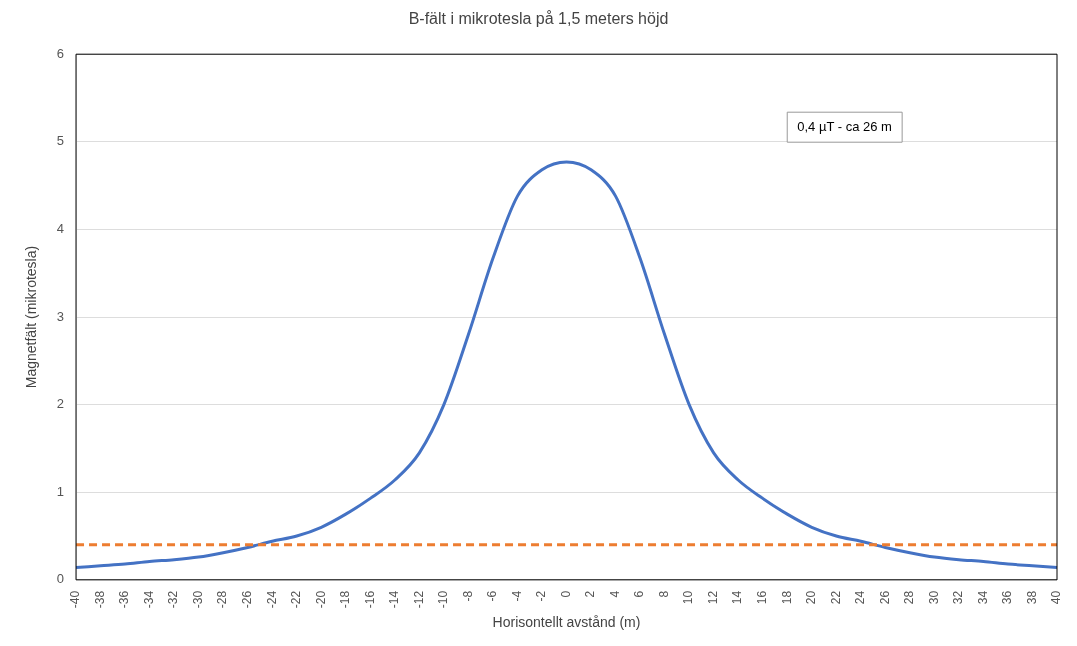  What do you see at coordinates (884, 597) in the screenshot?
I see `x-tick-label: 26` at bounding box center [884, 597].